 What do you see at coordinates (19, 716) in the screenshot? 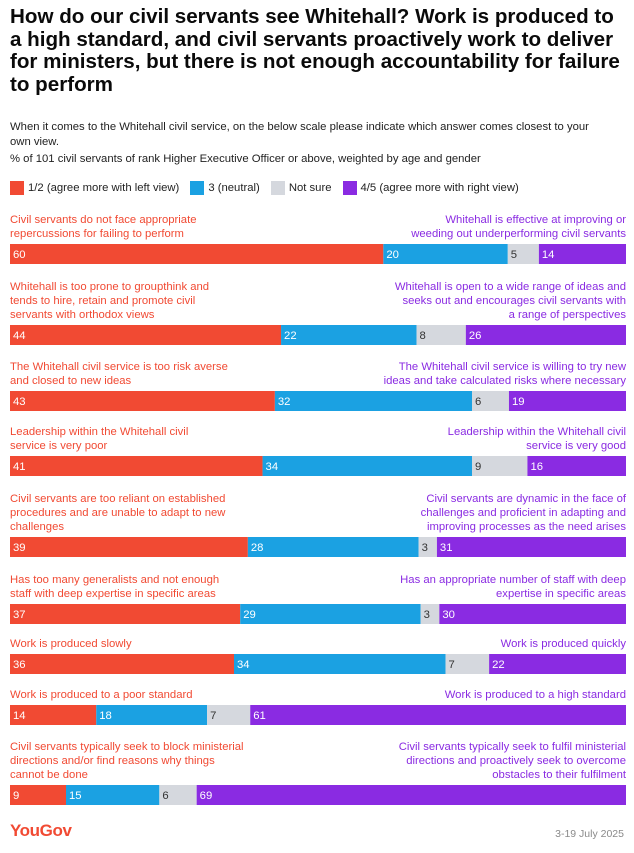
I see `bar-value-left: 14` at bounding box center [19, 716].